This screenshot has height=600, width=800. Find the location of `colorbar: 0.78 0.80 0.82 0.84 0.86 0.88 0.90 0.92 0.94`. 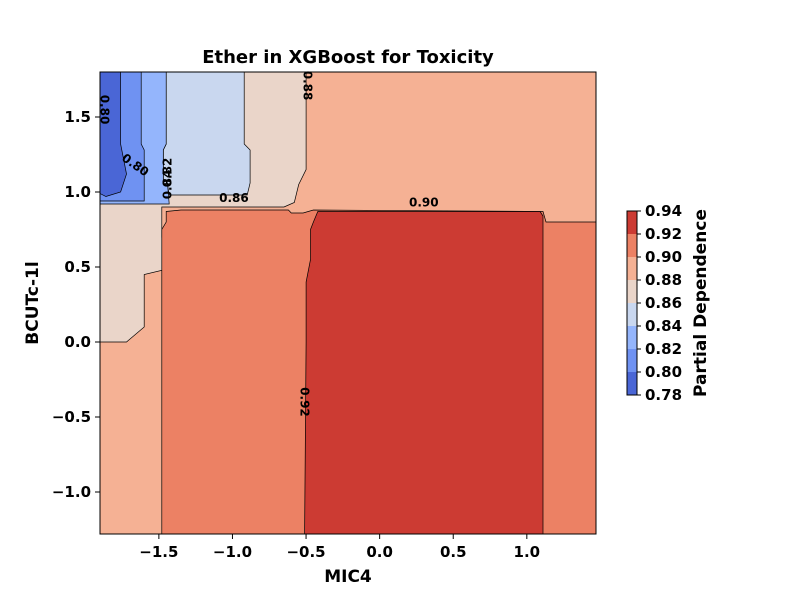

colorbar: 0.78 0.80 0.82 0.84 0.86 0.88 0.90 0.92 0.94 is located at coordinates (654, 303).